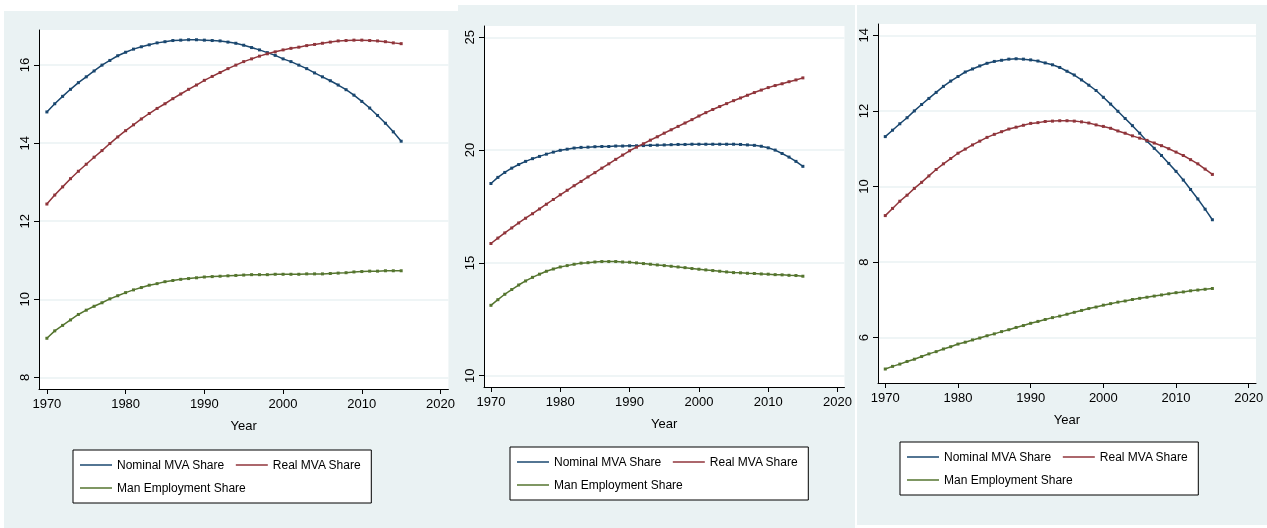  Describe the element at coordinates (469, 37) in the screenshot. I see `y-tick-label: 25` at that location.